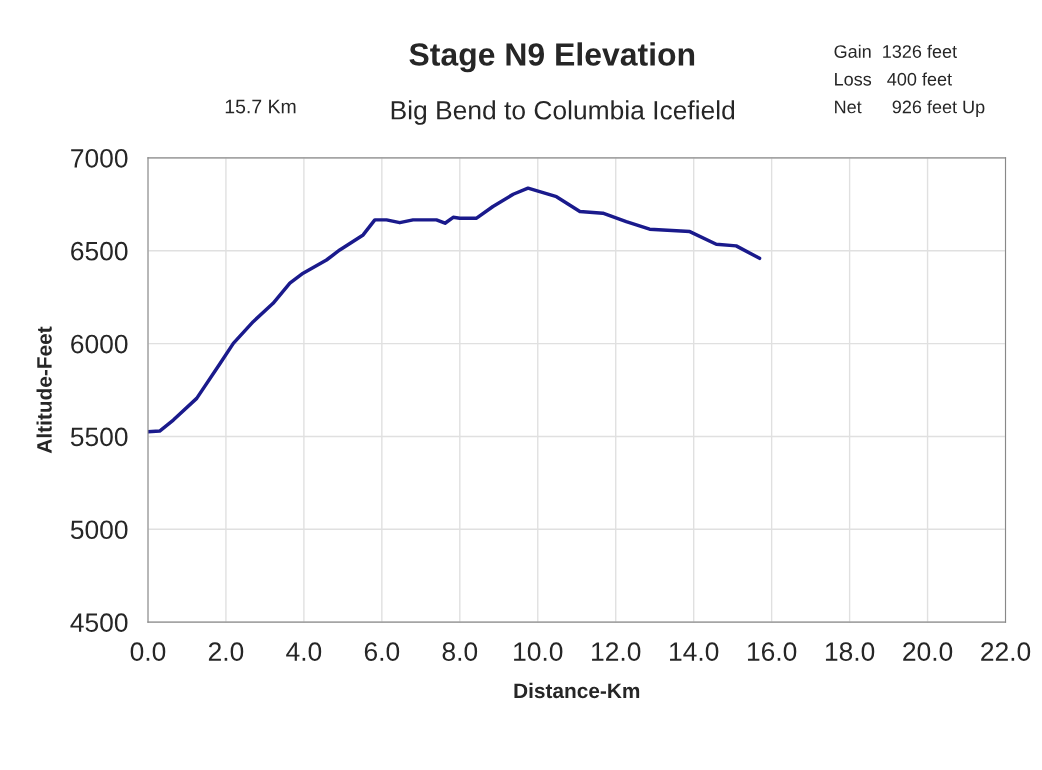 This screenshot has width=1042, height=770. I want to click on y-tick-label: 6500, so click(99, 251).